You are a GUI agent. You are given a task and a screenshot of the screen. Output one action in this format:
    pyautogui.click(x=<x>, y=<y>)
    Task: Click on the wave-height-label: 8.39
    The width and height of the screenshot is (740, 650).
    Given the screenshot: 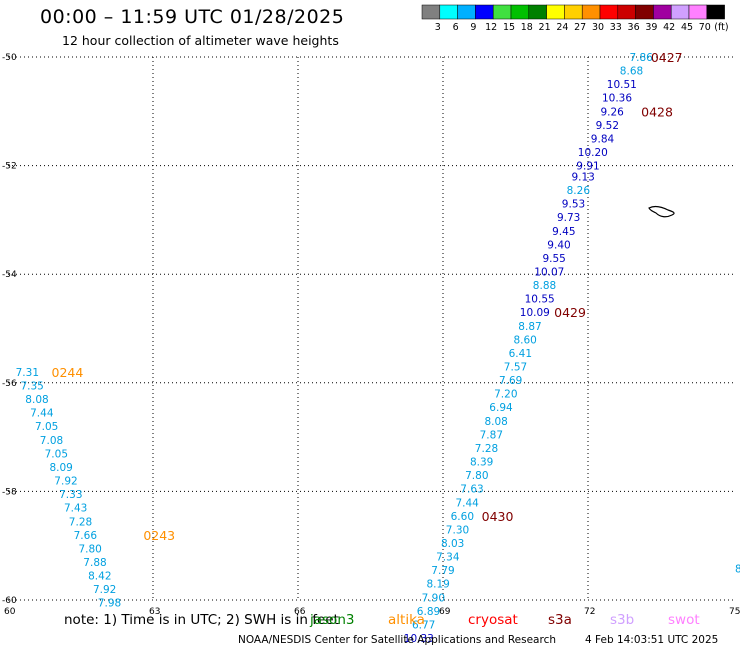 What is the action you would take?
    pyautogui.click(x=481, y=463)
    